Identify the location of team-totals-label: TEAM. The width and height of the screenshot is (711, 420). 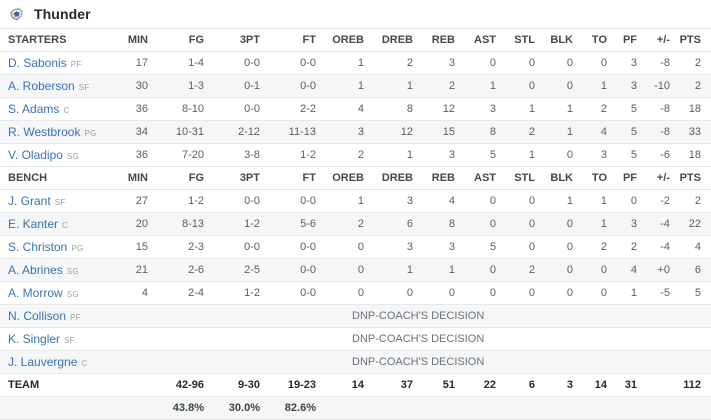
(54, 385).